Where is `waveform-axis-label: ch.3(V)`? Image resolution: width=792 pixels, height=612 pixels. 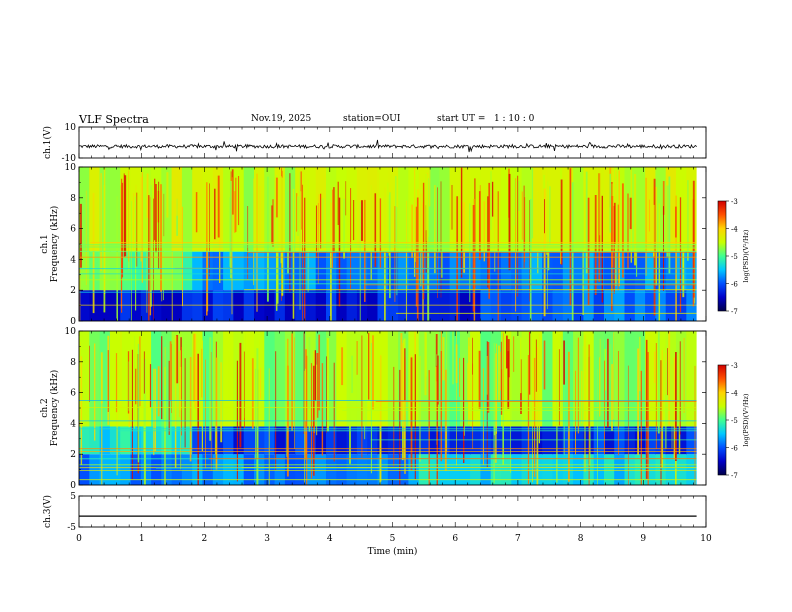 waveform-axis-label: ch.3(V) is located at coordinates (47, 511).